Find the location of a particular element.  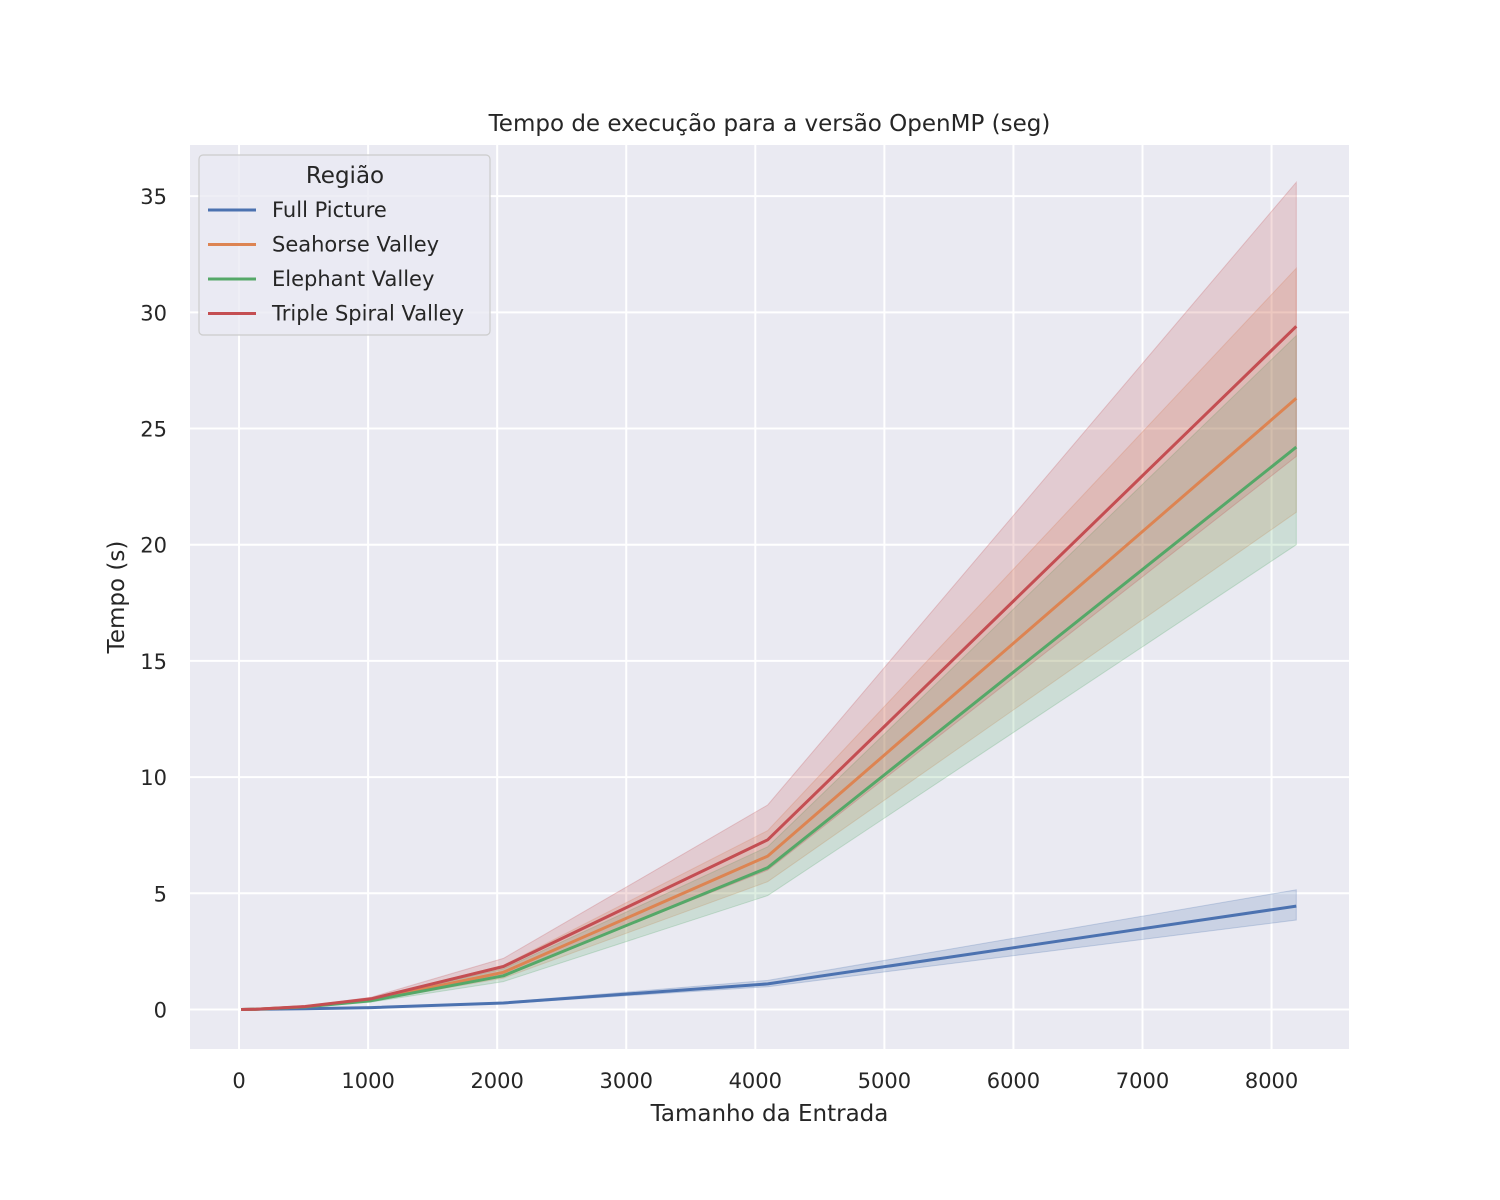

y-axis-label: Tempo (s) is located at coordinates (117, 598).